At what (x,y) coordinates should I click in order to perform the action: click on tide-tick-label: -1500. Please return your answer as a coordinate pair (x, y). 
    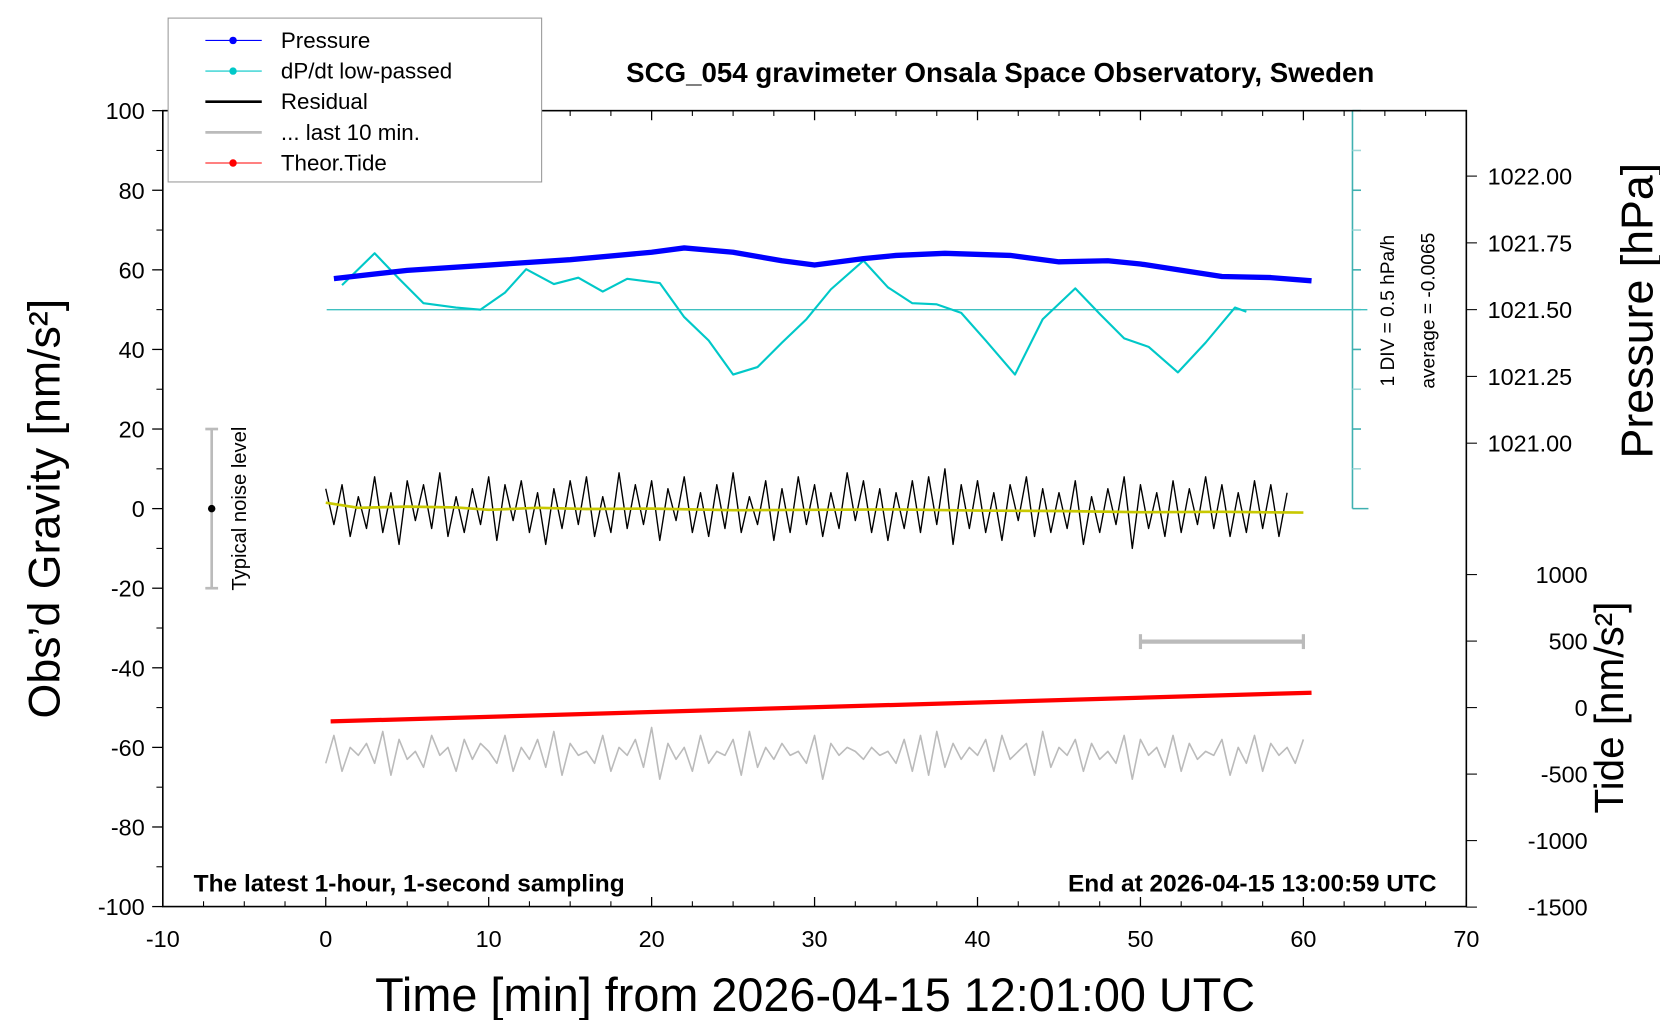
    Looking at the image, I should click on (1558, 908).